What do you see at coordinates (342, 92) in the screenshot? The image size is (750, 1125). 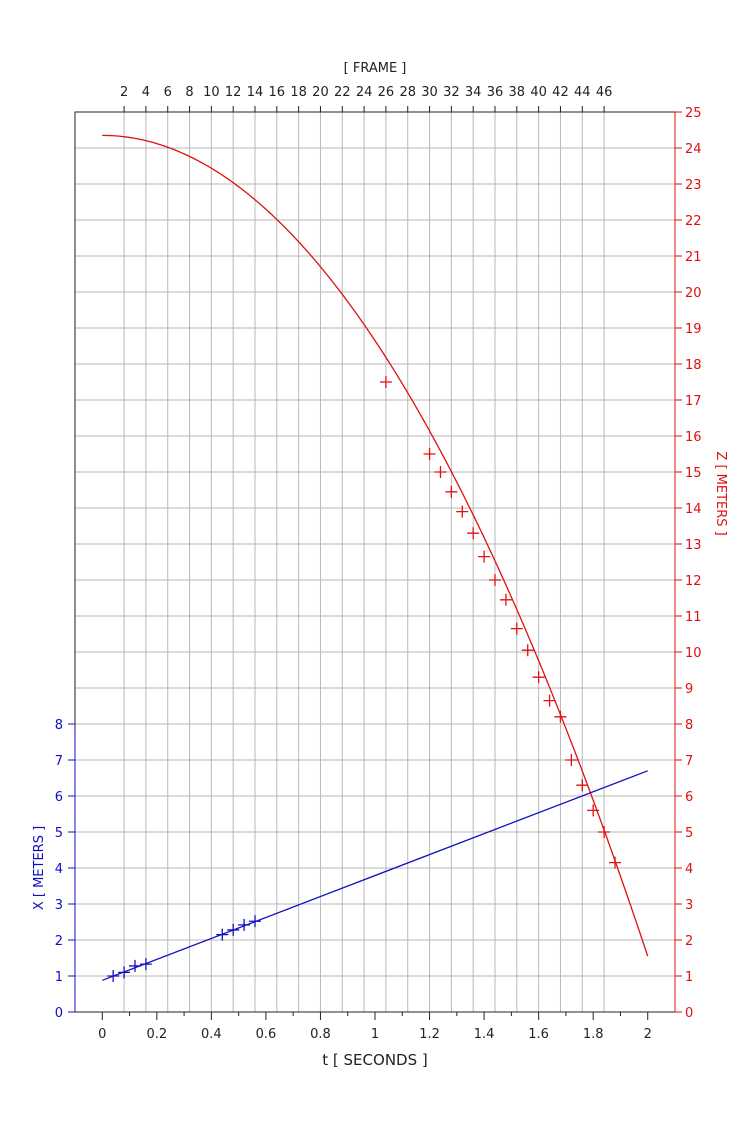 I see `frame-tick-label: 22` at bounding box center [342, 92].